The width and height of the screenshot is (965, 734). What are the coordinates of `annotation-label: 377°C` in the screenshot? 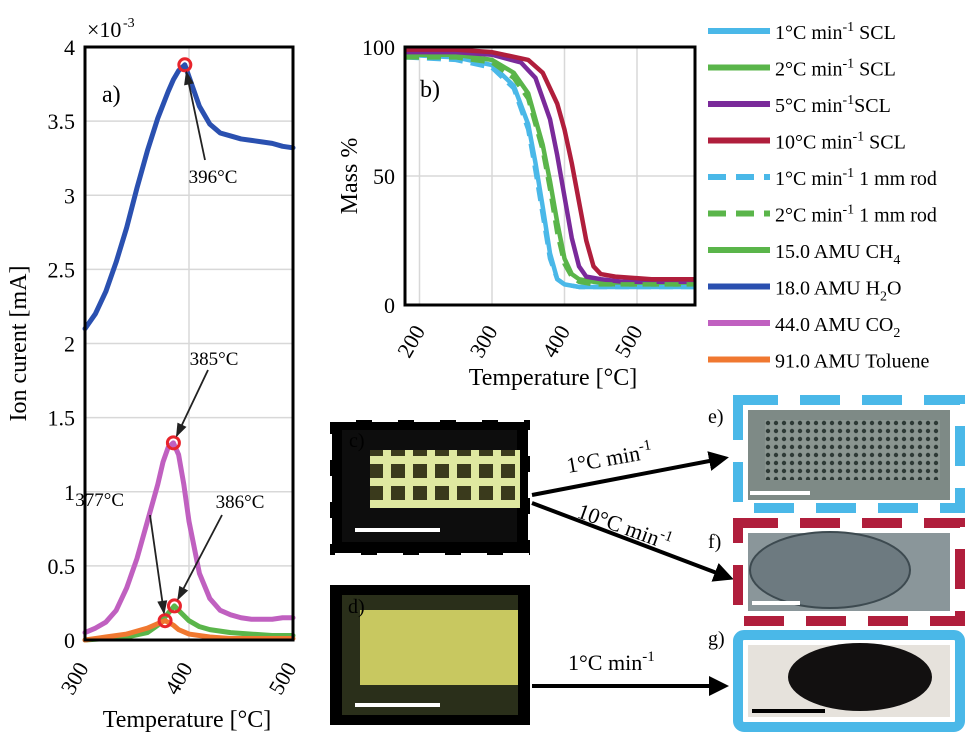 It's located at (99, 500).